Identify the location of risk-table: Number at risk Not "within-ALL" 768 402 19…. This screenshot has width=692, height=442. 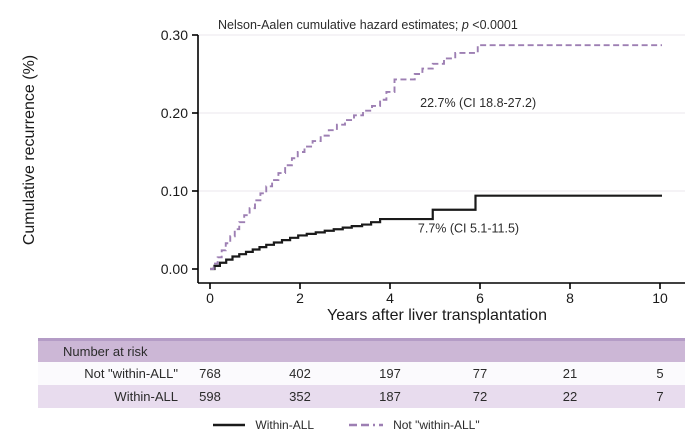
(361, 373).